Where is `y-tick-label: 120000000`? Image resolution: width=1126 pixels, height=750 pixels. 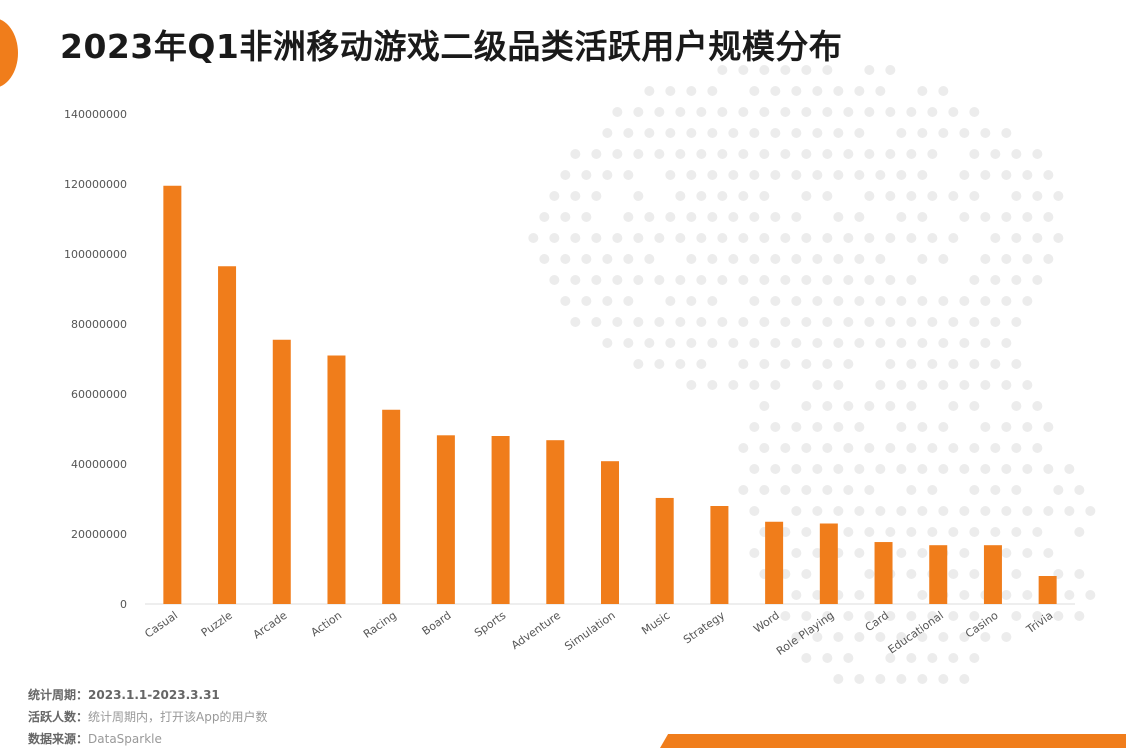
y-tick-label: 120000000 is located at coordinates (95, 184).